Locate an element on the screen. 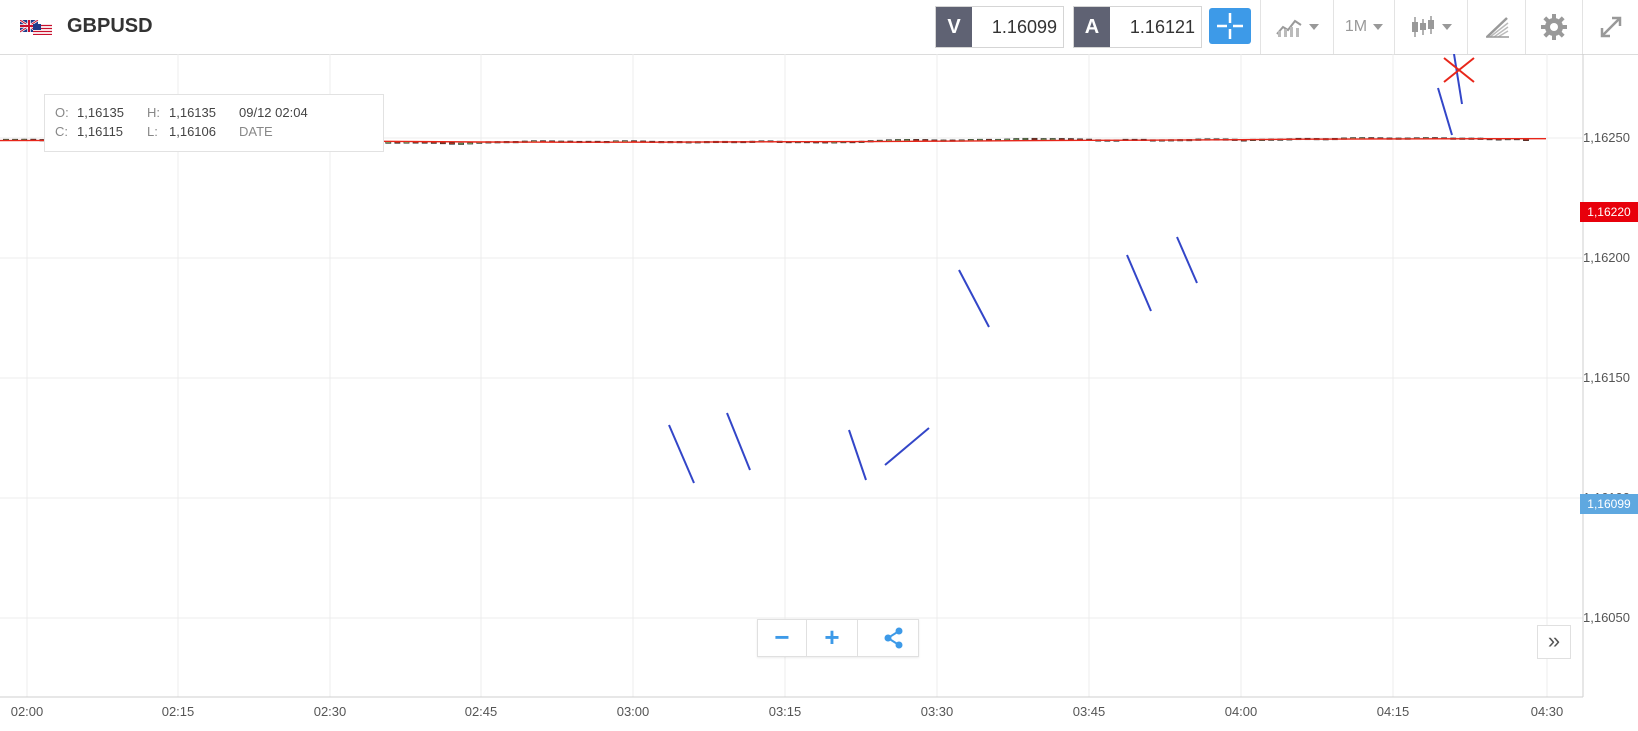 This screenshot has width=1638, height=731. buy-label: A is located at coordinates (1092, 27).